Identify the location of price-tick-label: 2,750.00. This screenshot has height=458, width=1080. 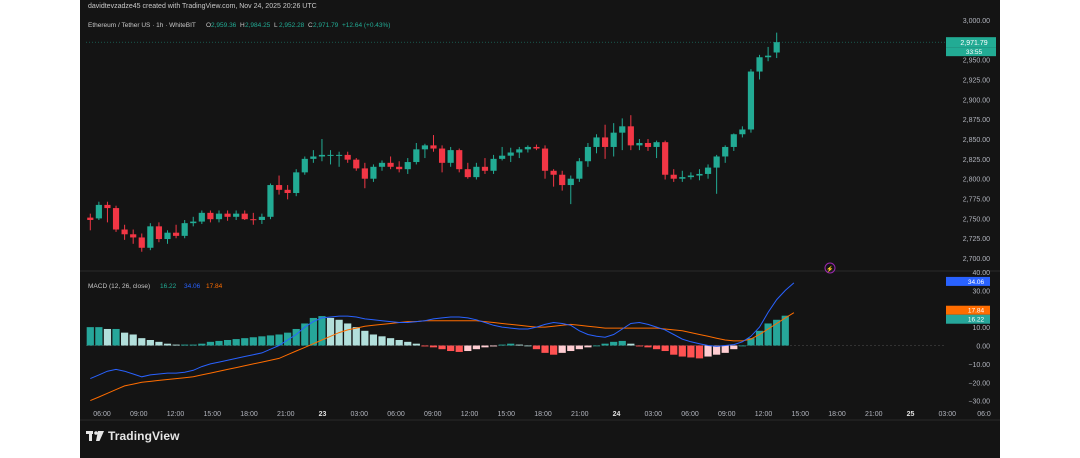
(976, 219).